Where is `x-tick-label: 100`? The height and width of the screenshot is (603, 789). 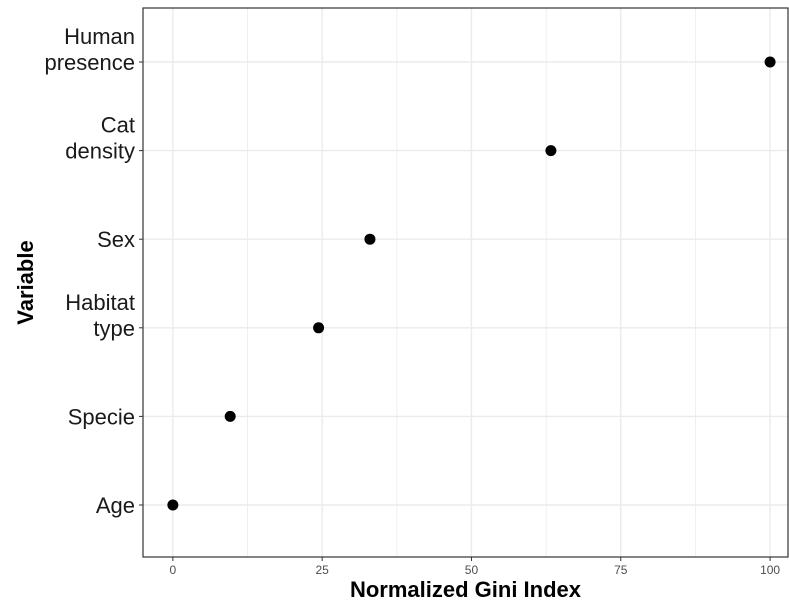
x-tick-label: 100 is located at coordinates (770, 570).